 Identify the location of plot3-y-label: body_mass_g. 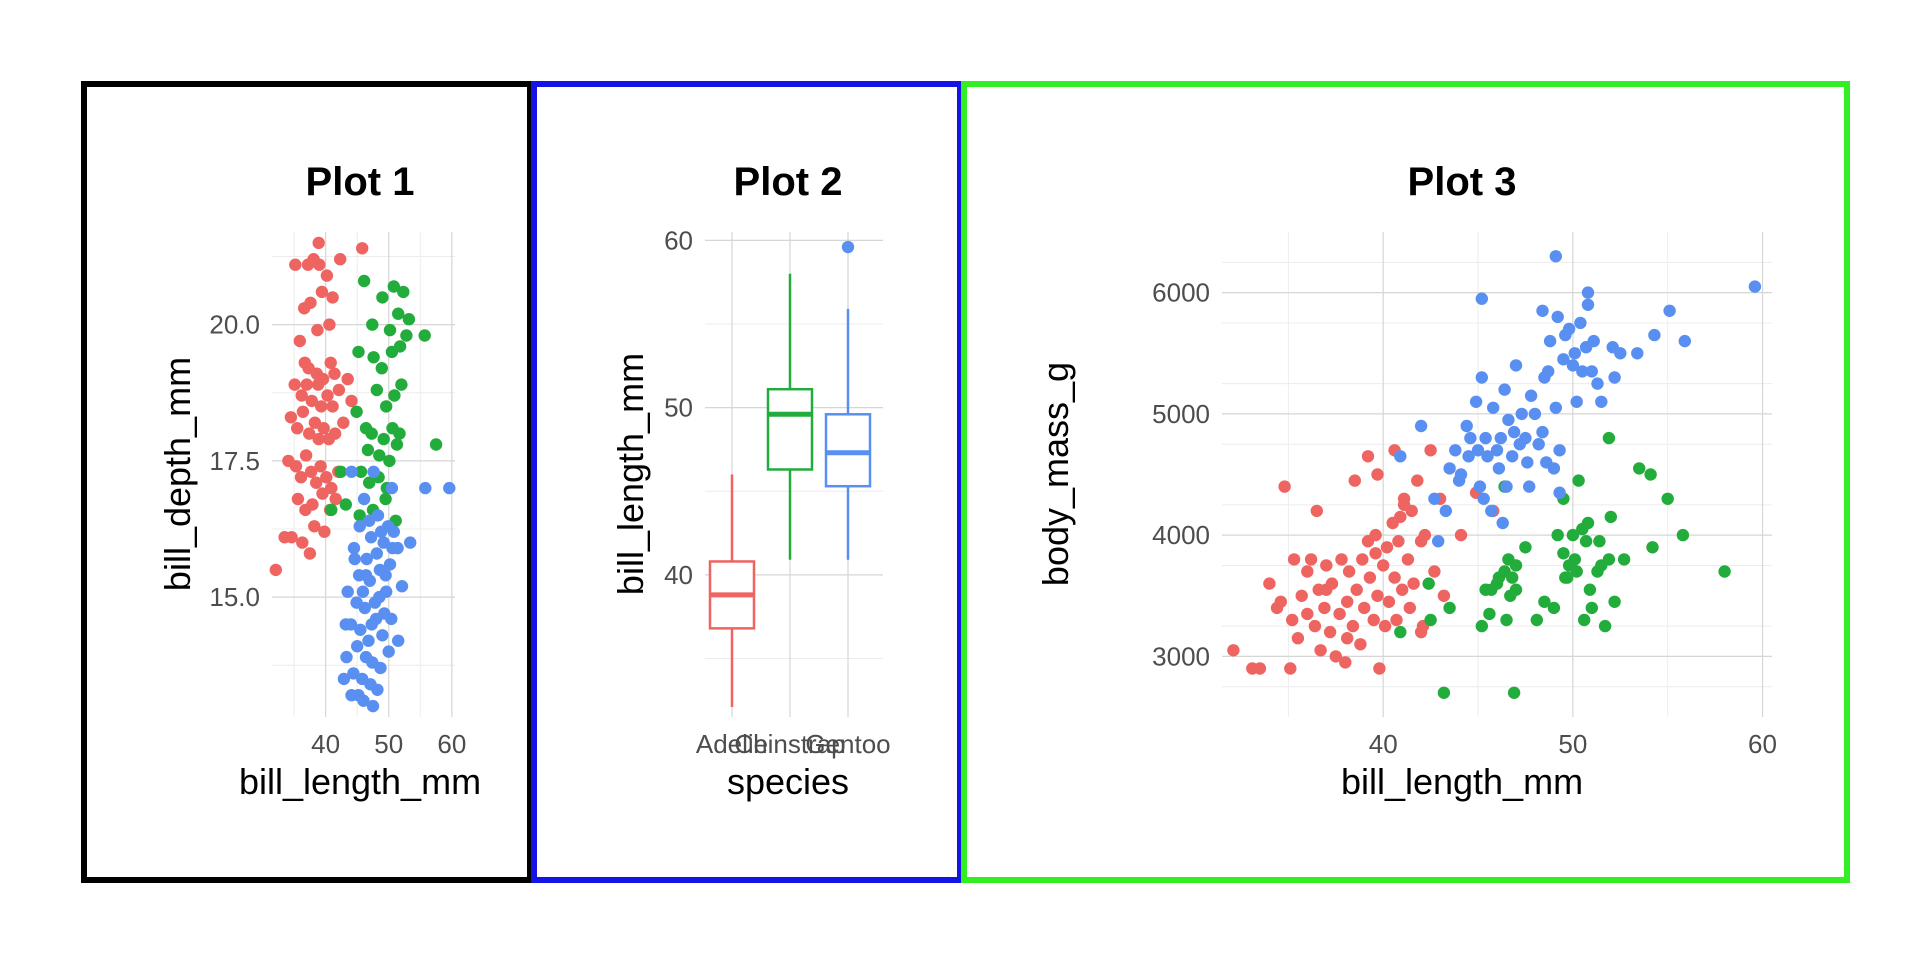
(1055, 474).